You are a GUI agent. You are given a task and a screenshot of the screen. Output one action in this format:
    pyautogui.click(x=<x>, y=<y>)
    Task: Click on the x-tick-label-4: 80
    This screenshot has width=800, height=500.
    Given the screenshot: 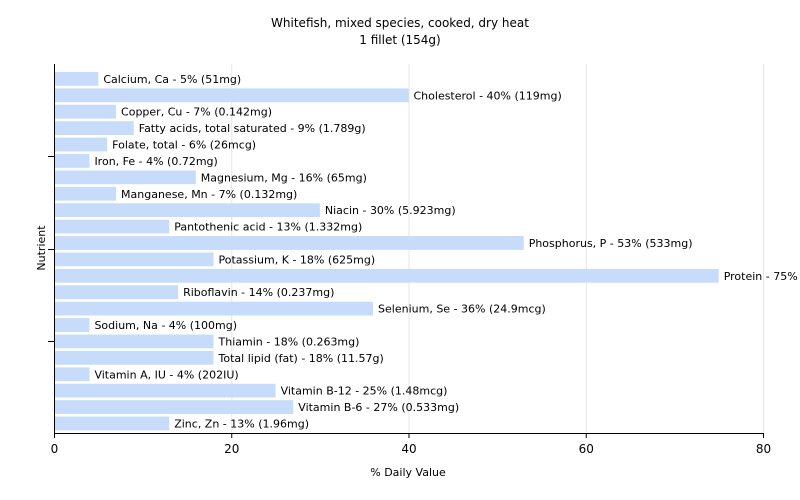 What is the action you would take?
    pyautogui.click(x=763, y=449)
    